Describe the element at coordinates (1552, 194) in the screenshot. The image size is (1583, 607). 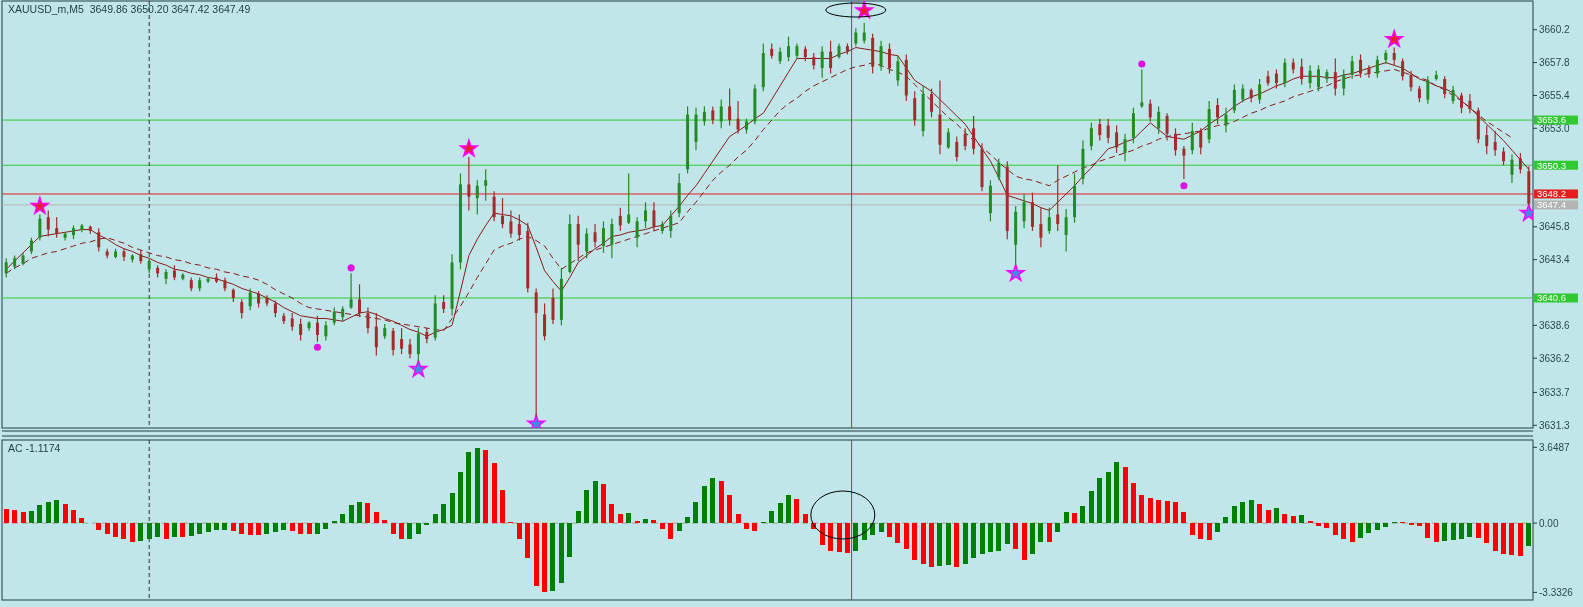
I see `ref-line-label: 3648.2` at that location.